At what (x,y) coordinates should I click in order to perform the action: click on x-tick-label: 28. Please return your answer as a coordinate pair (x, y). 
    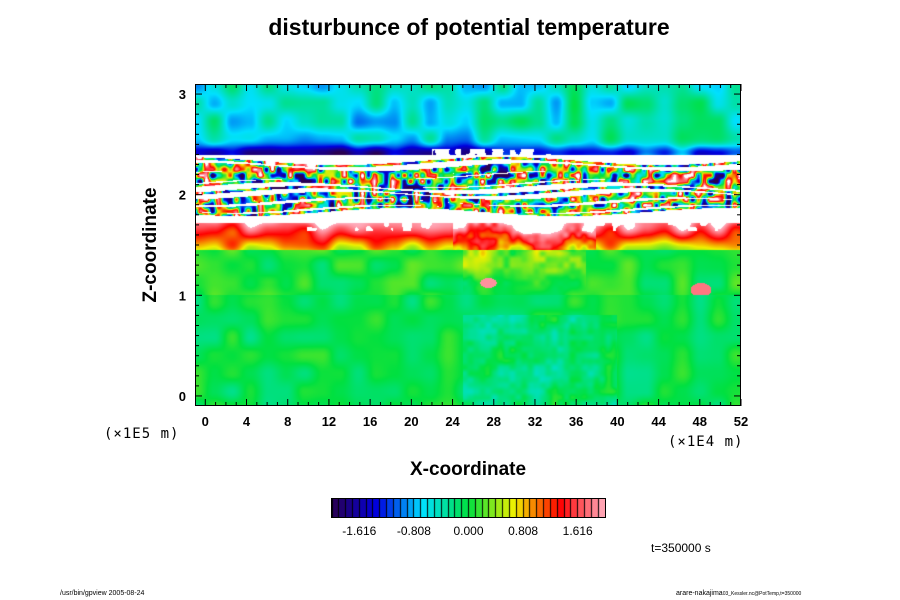
    Looking at the image, I should click on (494, 421).